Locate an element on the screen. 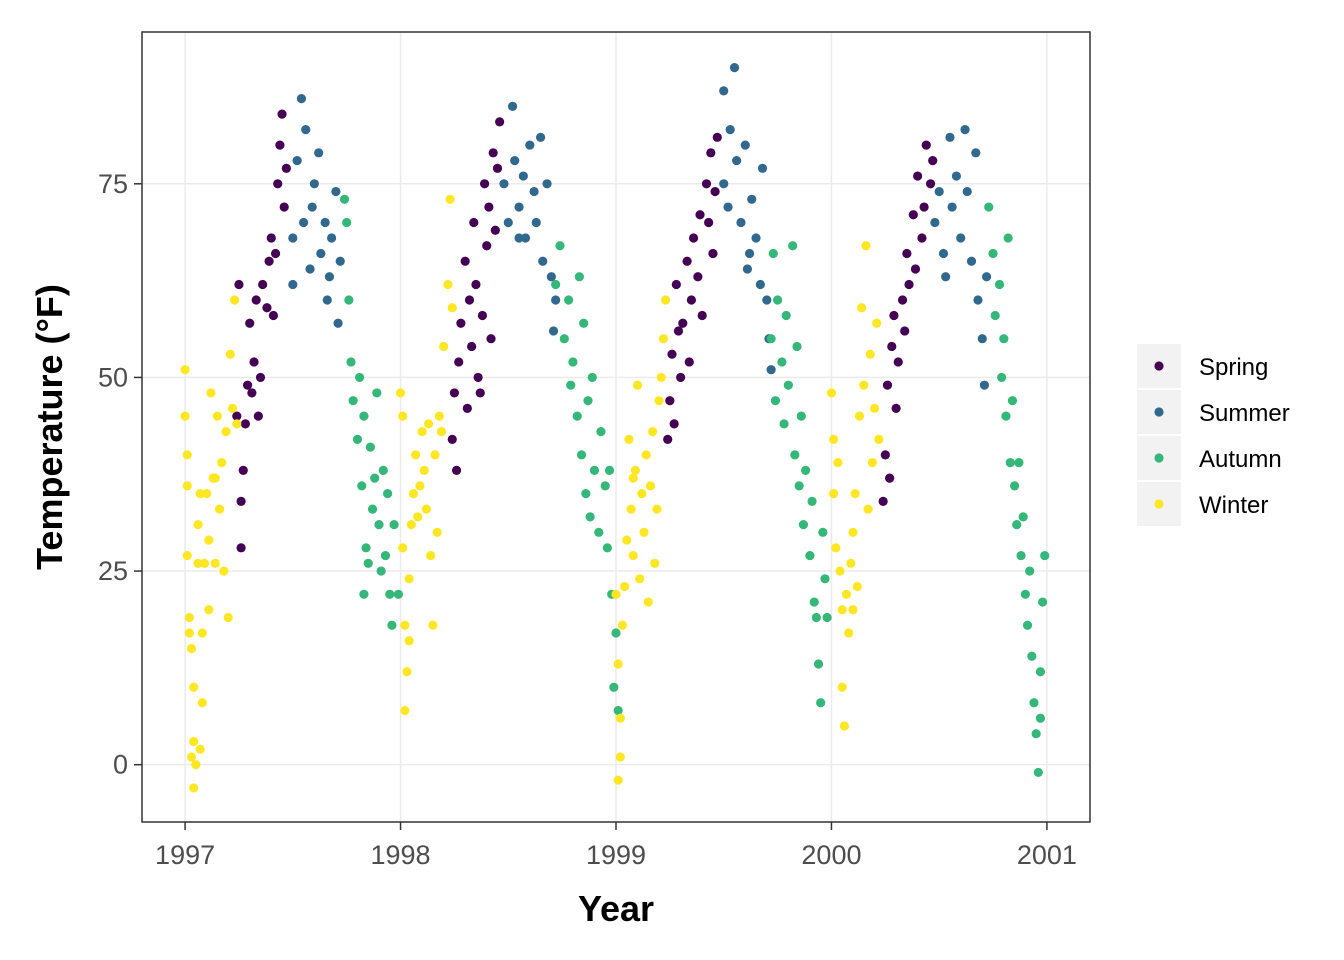 This screenshot has width=1344, height=960. y-axis: 0 25 50 75 is located at coordinates (120, 474).